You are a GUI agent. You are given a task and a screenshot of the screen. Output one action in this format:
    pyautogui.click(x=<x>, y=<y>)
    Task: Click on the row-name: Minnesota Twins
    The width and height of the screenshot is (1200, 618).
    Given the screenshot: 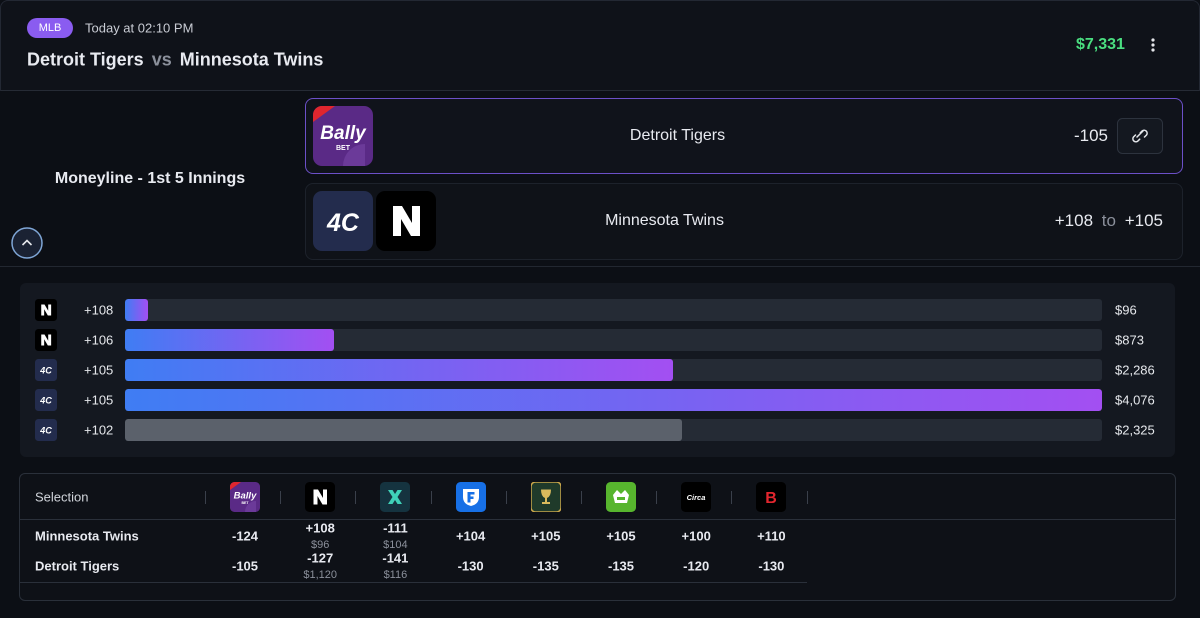 What is the action you would take?
    pyautogui.click(x=87, y=536)
    